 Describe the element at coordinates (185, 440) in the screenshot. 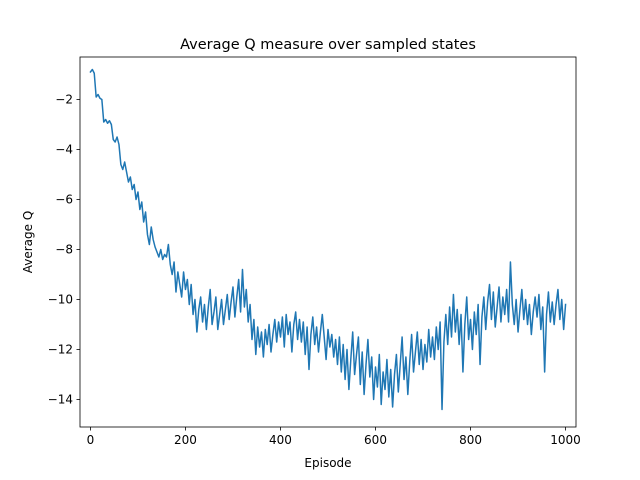

I see `x-tick-label: 200` at that location.